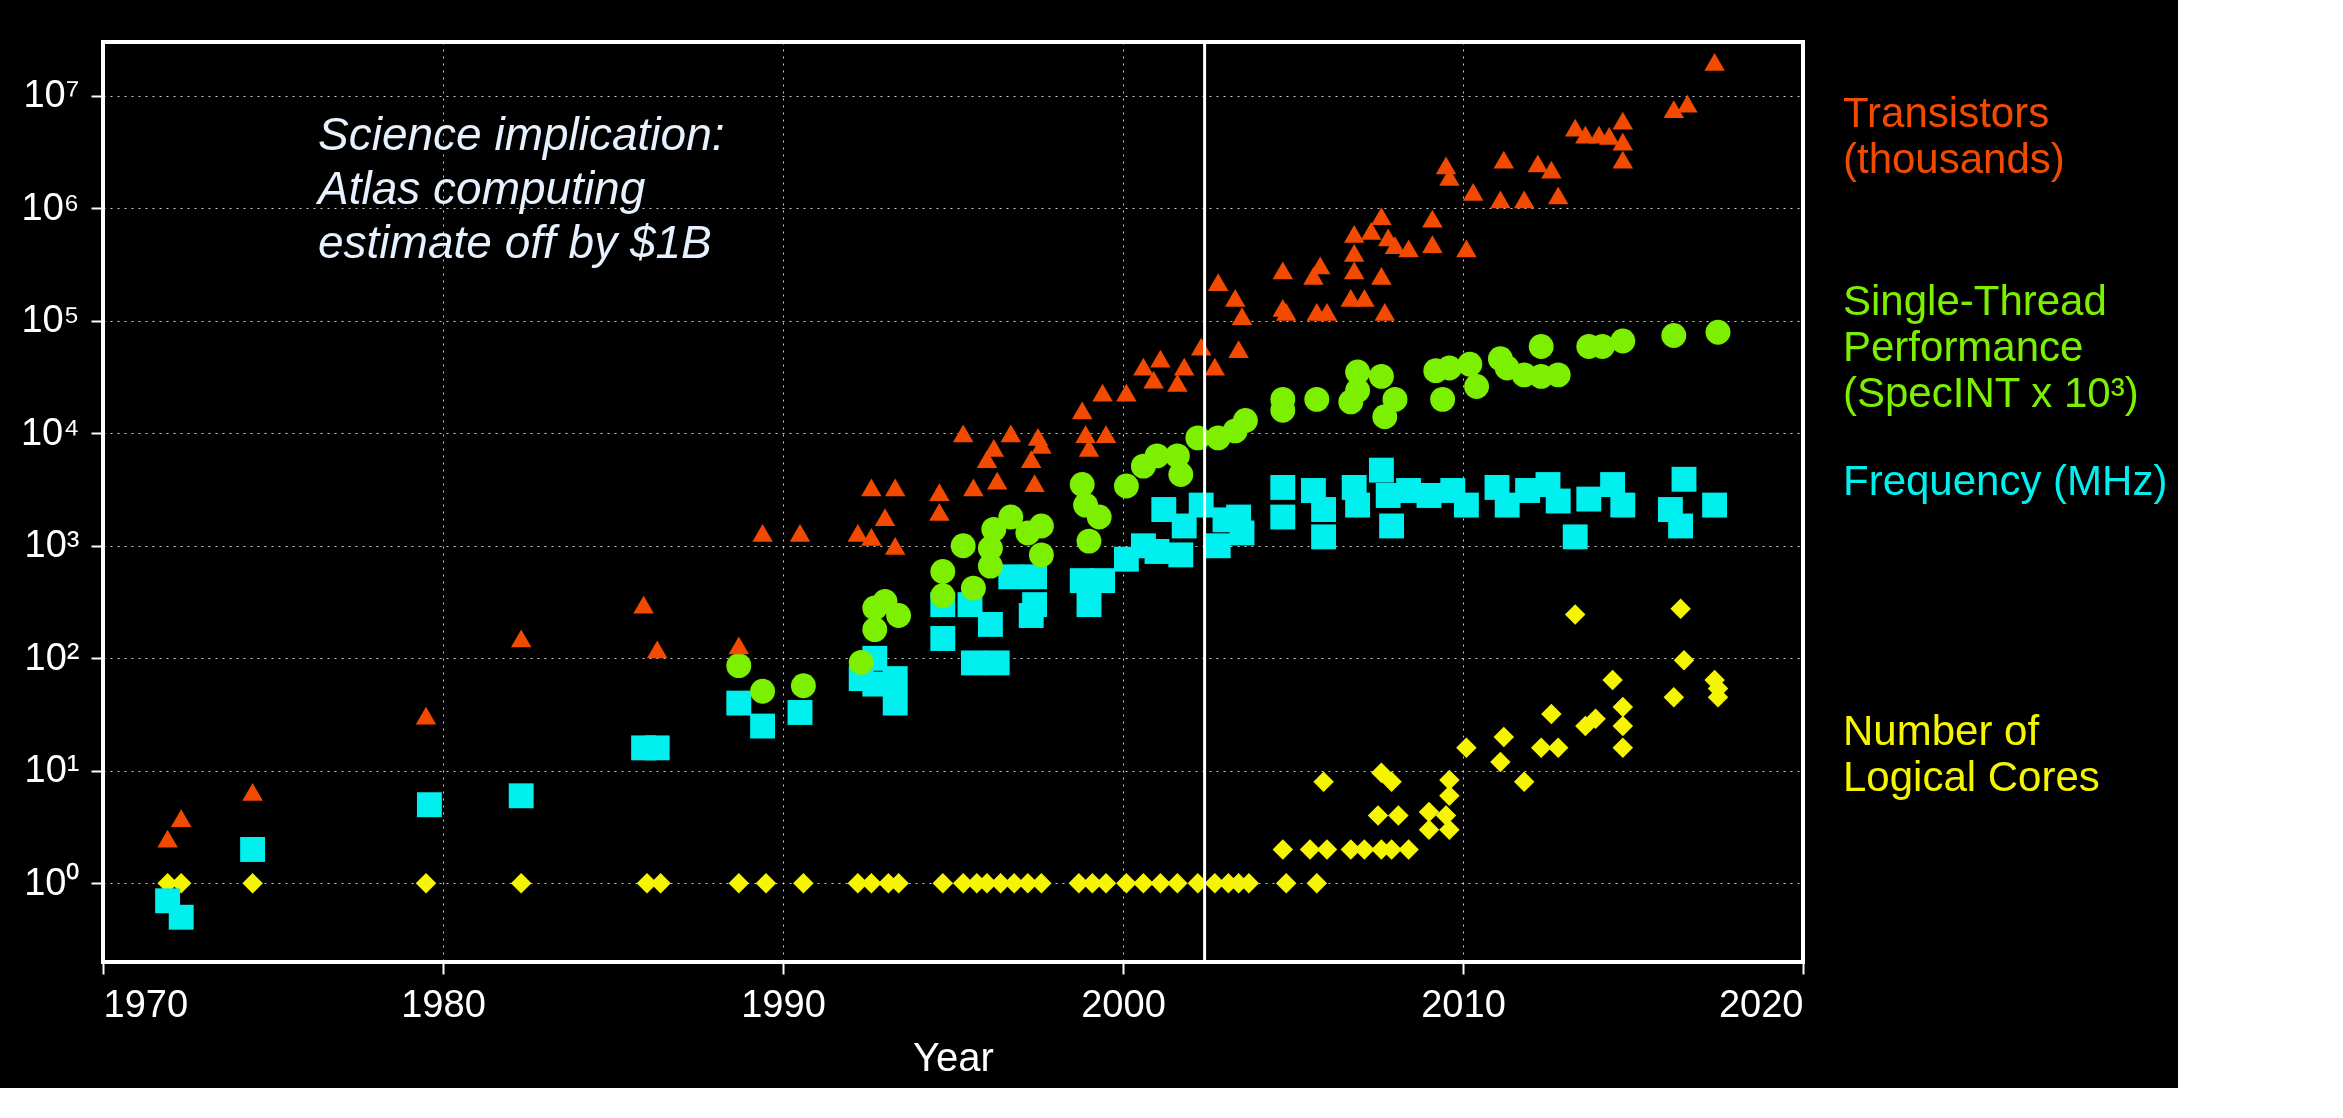  What do you see at coordinates (1761, 1003) in the screenshot?
I see `x-tick-label: 2020` at bounding box center [1761, 1003].